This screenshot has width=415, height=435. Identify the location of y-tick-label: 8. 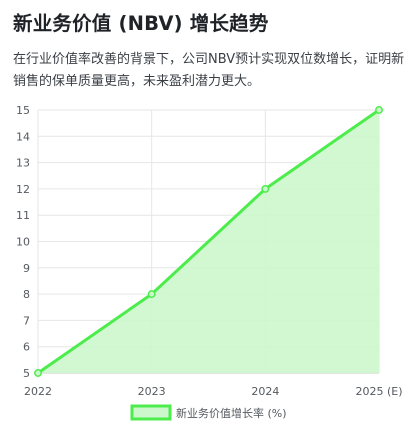
(26, 294).